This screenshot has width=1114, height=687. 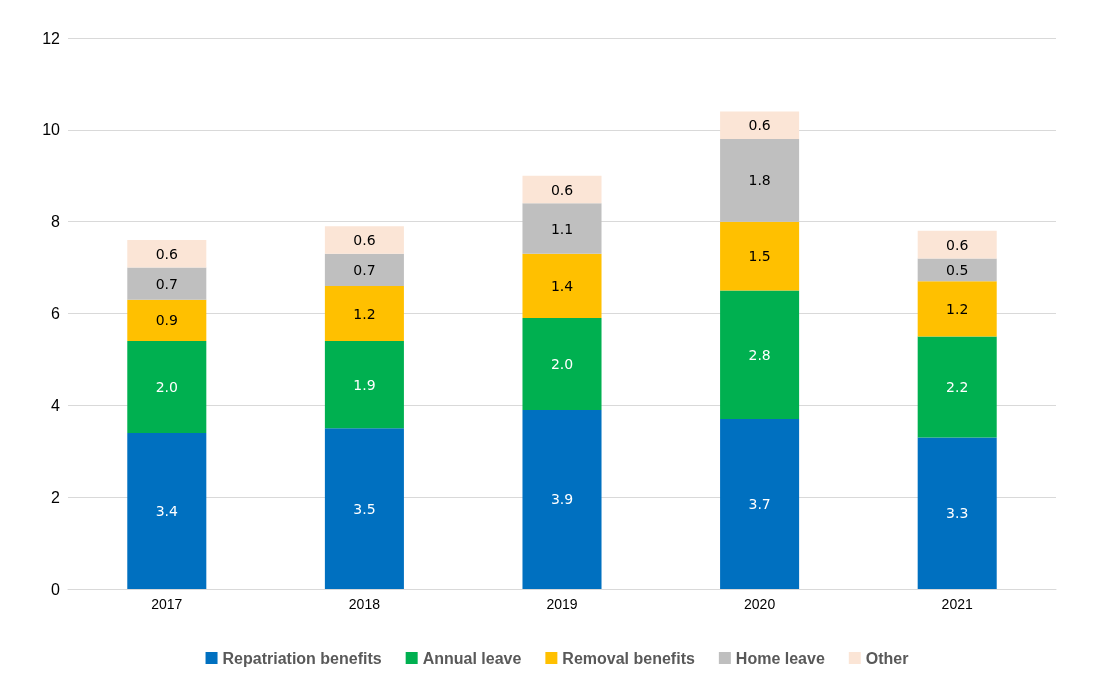 I want to click on y-tick-label: 10, so click(x=51, y=130).